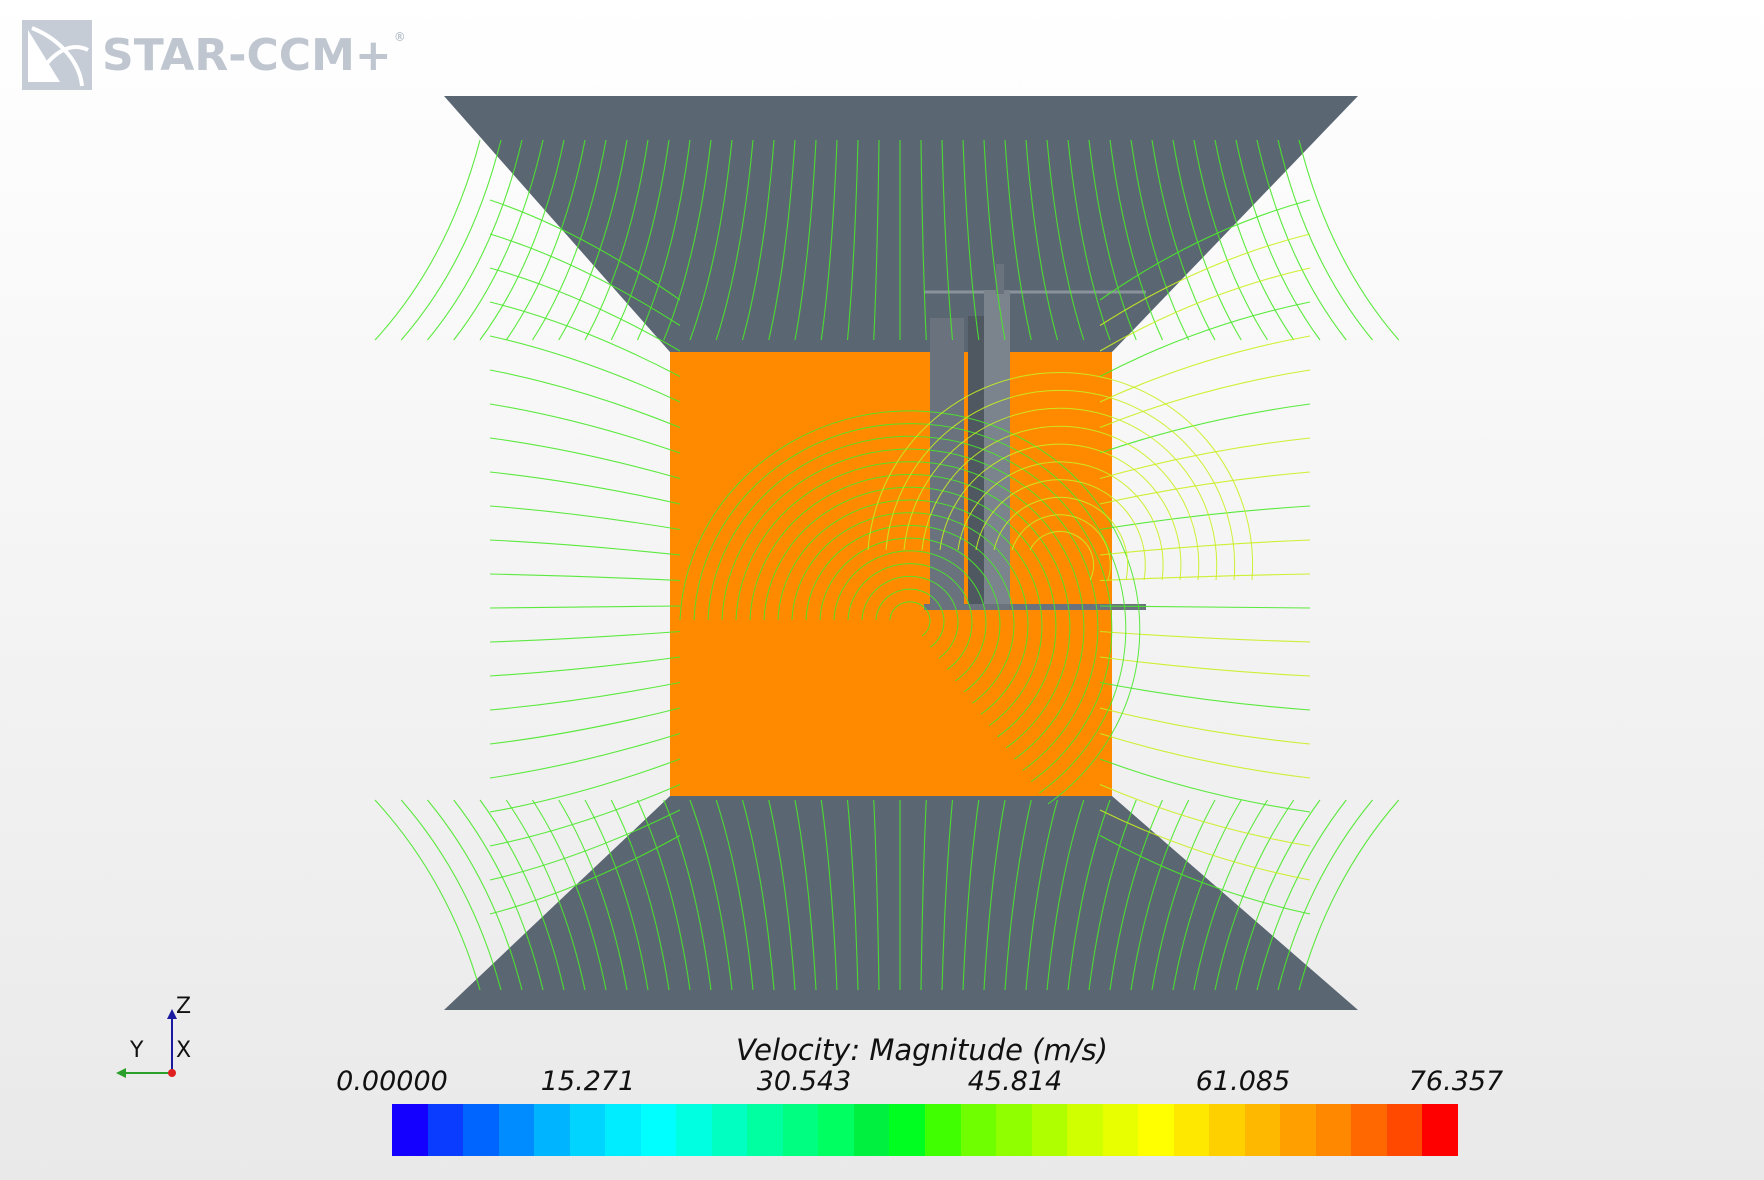 This screenshot has width=1764, height=1180. I want to click on pillar-base, so click(1035, 607).